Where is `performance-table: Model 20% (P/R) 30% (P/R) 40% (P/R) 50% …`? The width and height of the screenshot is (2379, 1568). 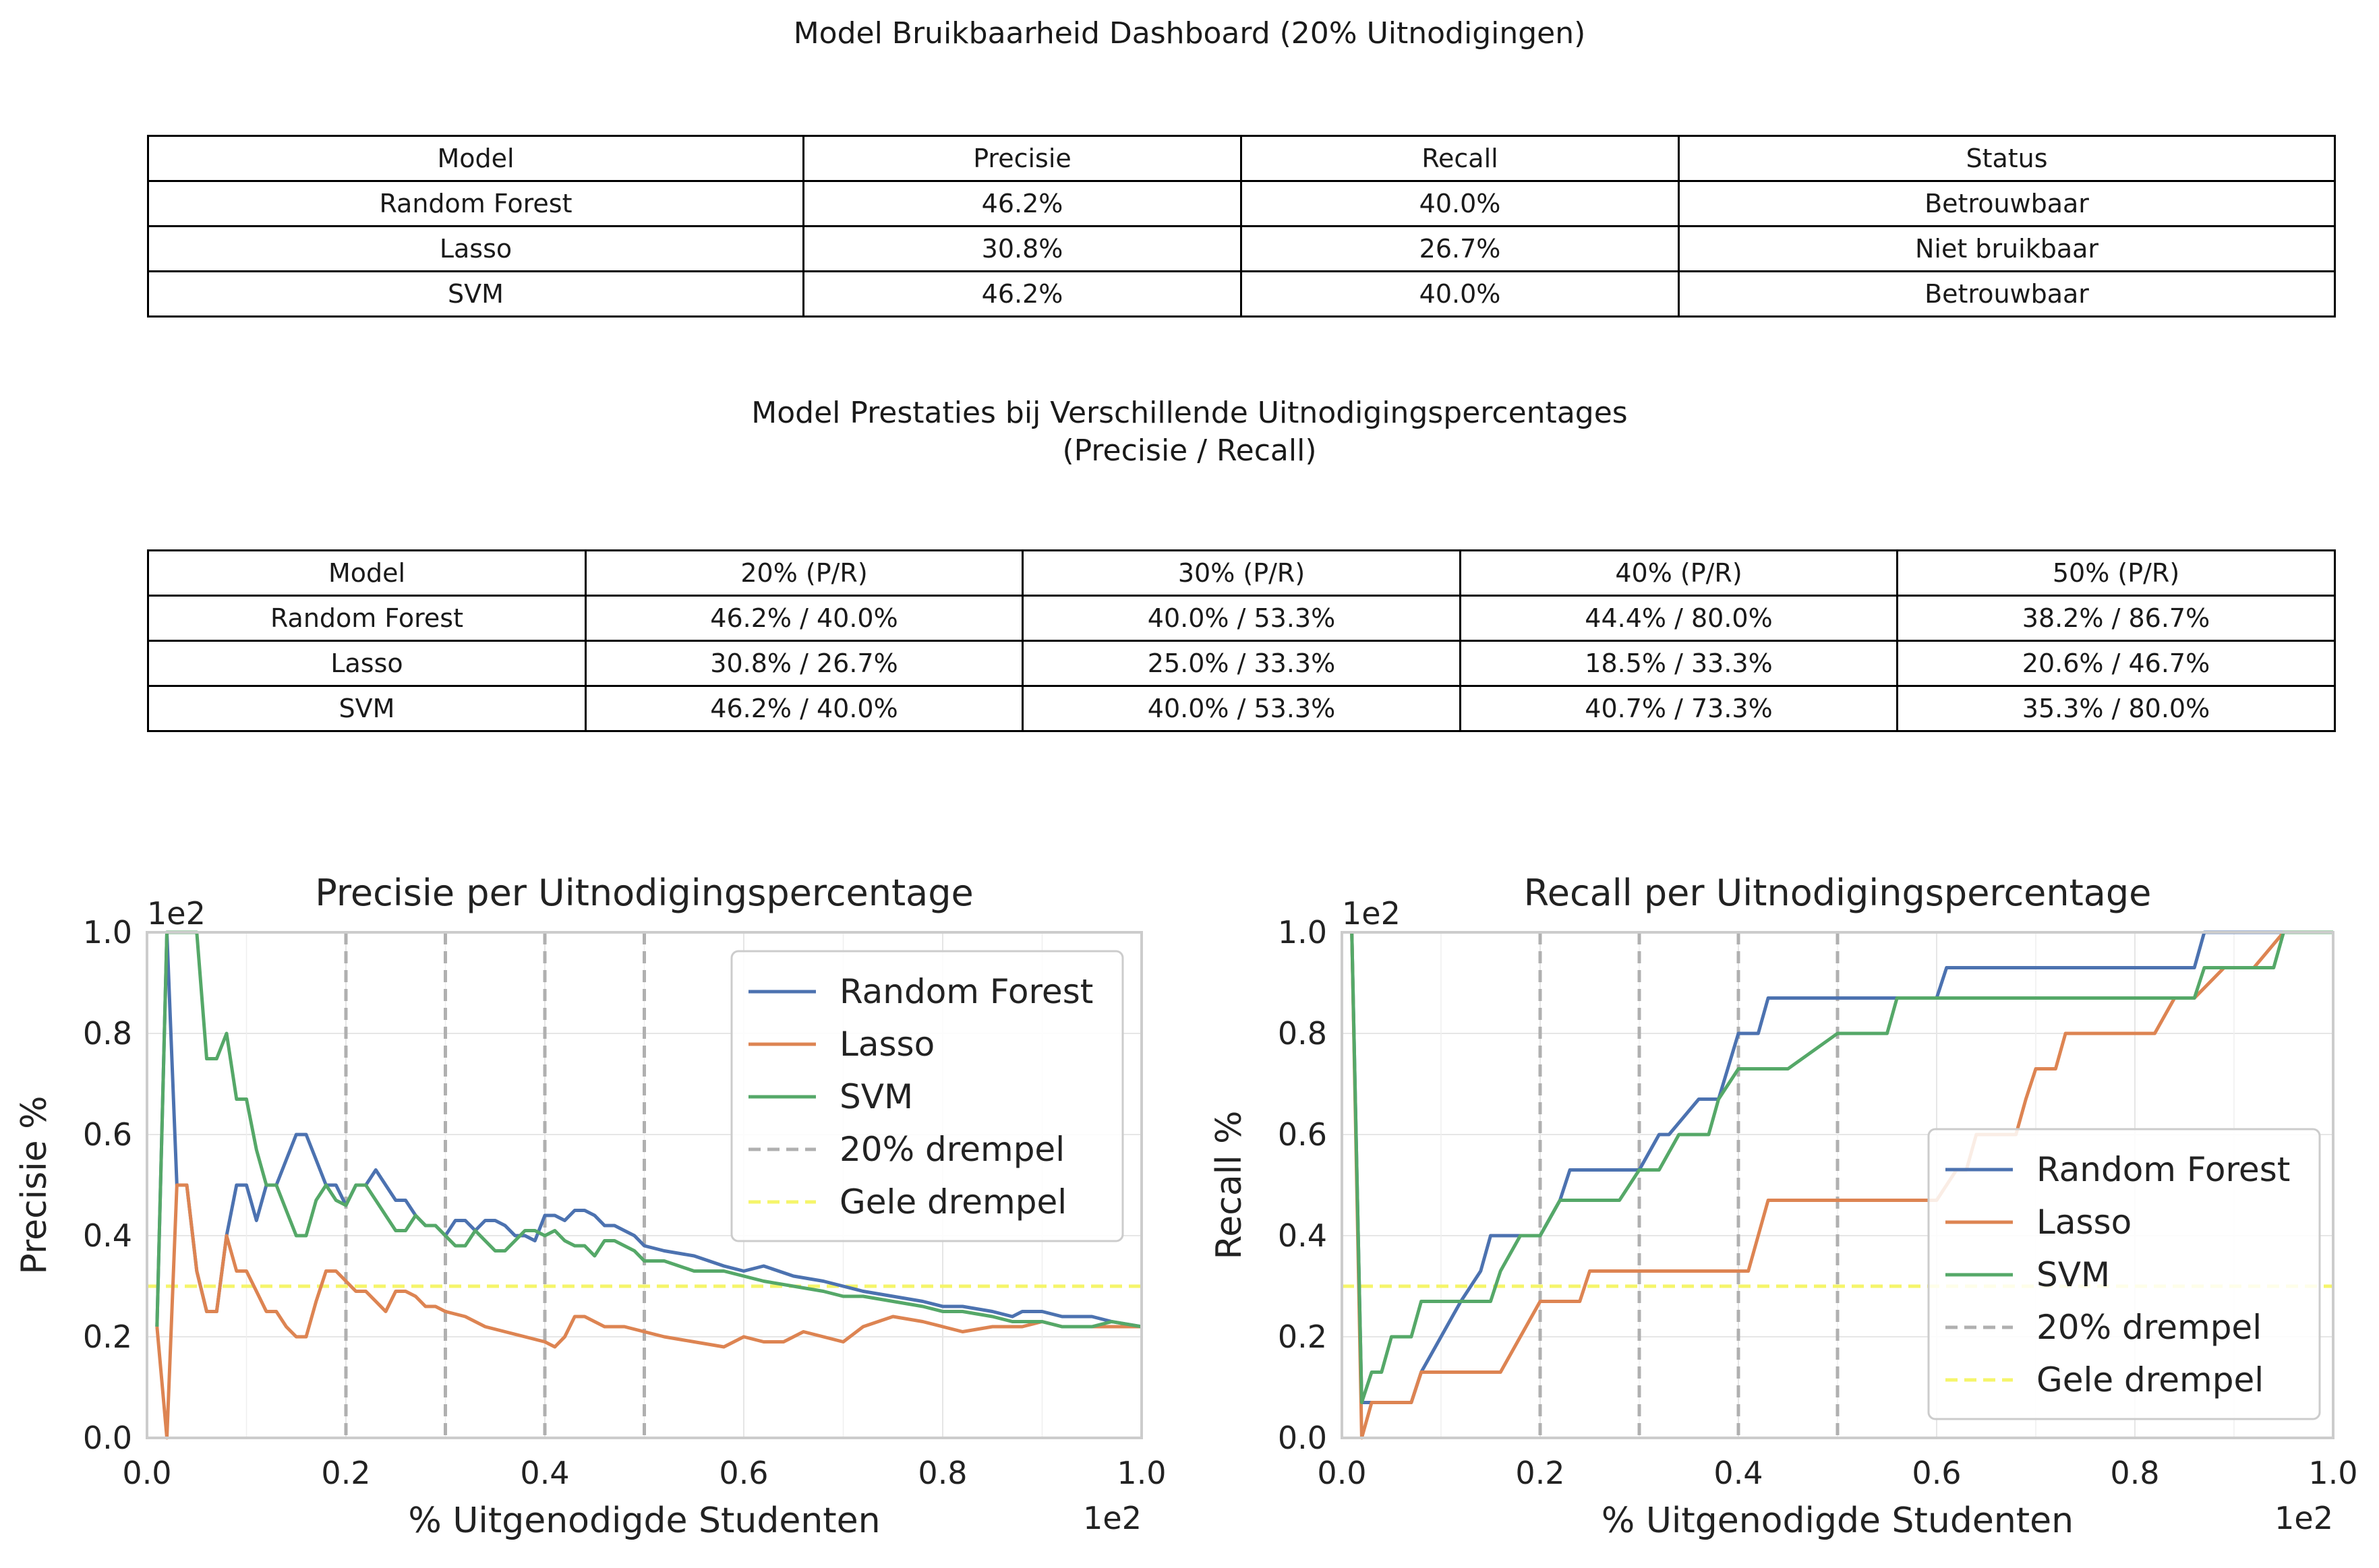 performance-table: Model 20% (P/R) 30% (P/R) 40% (P/R) 50% … is located at coordinates (1241, 640).